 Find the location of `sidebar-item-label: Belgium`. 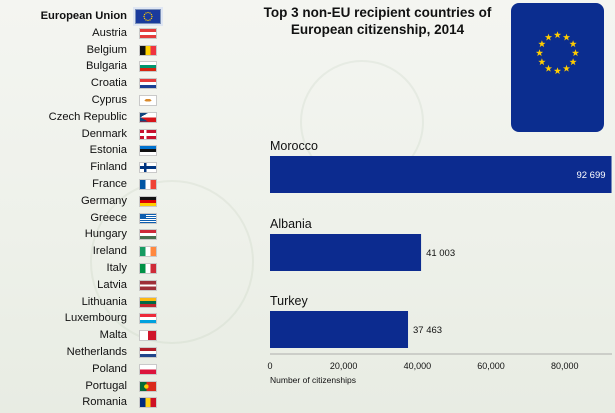

sidebar-item-label: Belgium is located at coordinates (106, 49).